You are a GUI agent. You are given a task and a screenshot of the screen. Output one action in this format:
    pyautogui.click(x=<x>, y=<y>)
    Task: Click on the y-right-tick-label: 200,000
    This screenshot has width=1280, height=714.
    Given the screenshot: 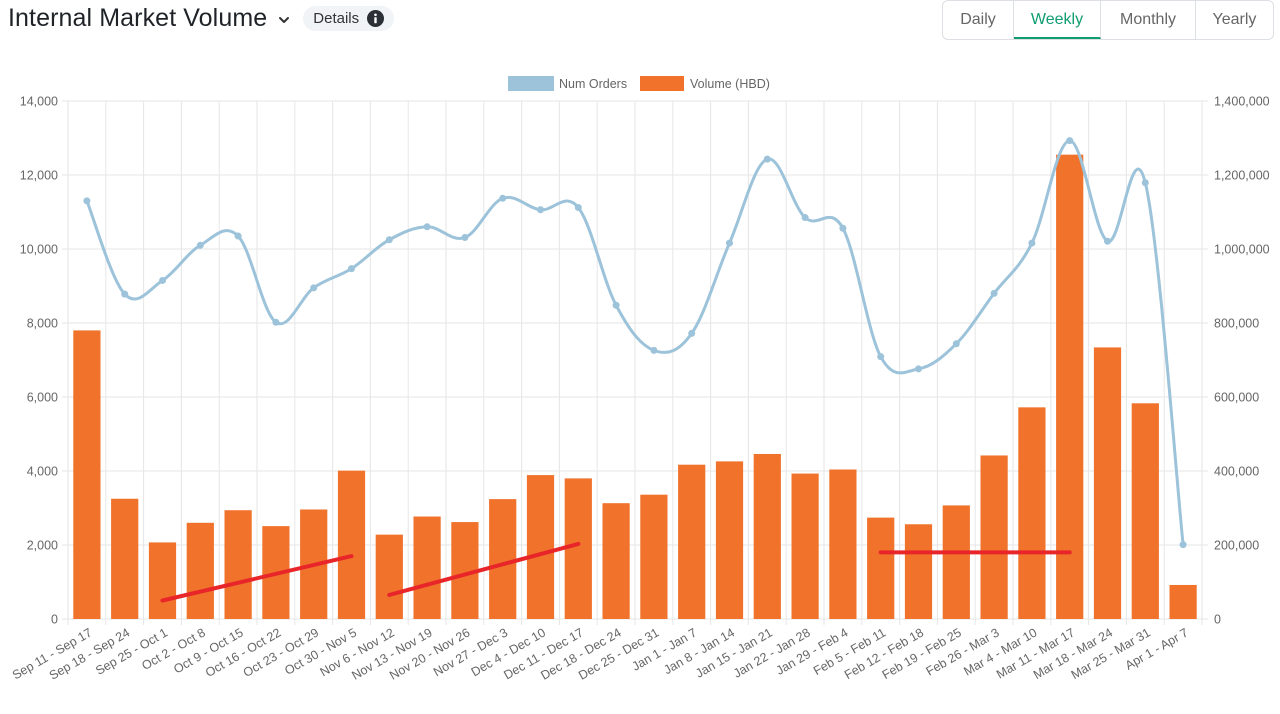 What is the action you would take?
    pyautogui.click(x=1236, y=546)
    